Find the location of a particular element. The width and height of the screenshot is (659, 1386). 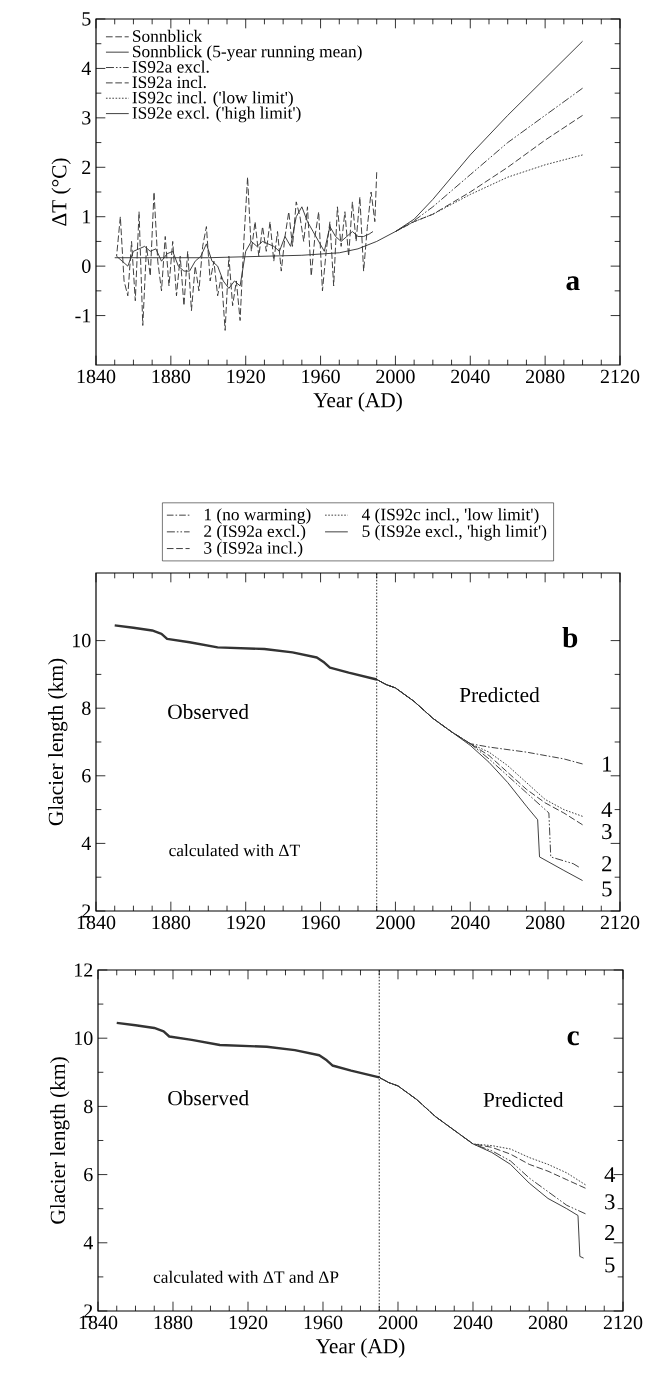

legend-label: Sonnblick (5-year running mean) is located at coordinates (247, 53).